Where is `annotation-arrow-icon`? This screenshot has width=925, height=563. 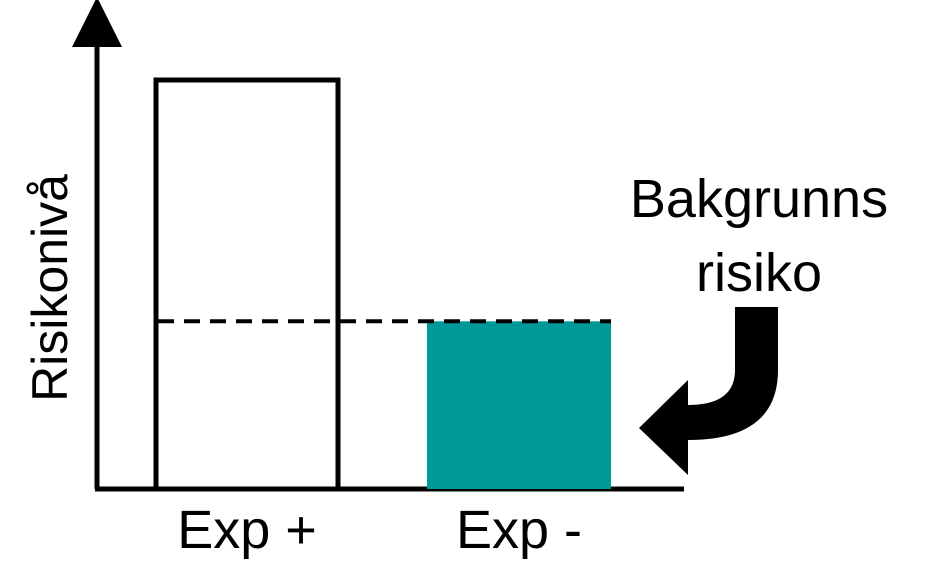
annotation-arrow-icon is located at coordinates (708, 391).